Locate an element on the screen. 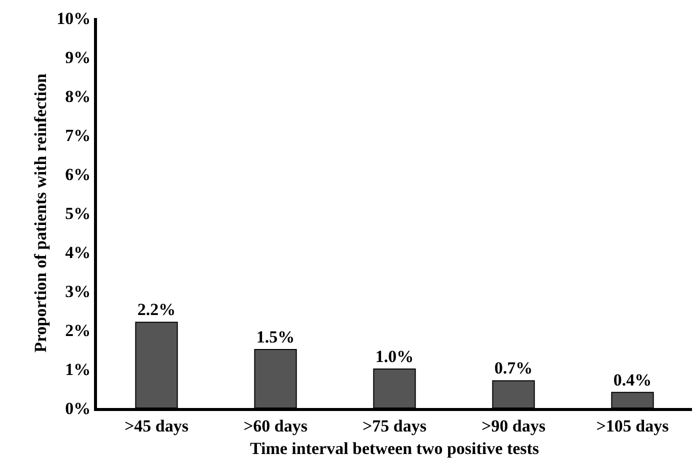  y-tick-label: 7% is located at coordinates (78, 135).